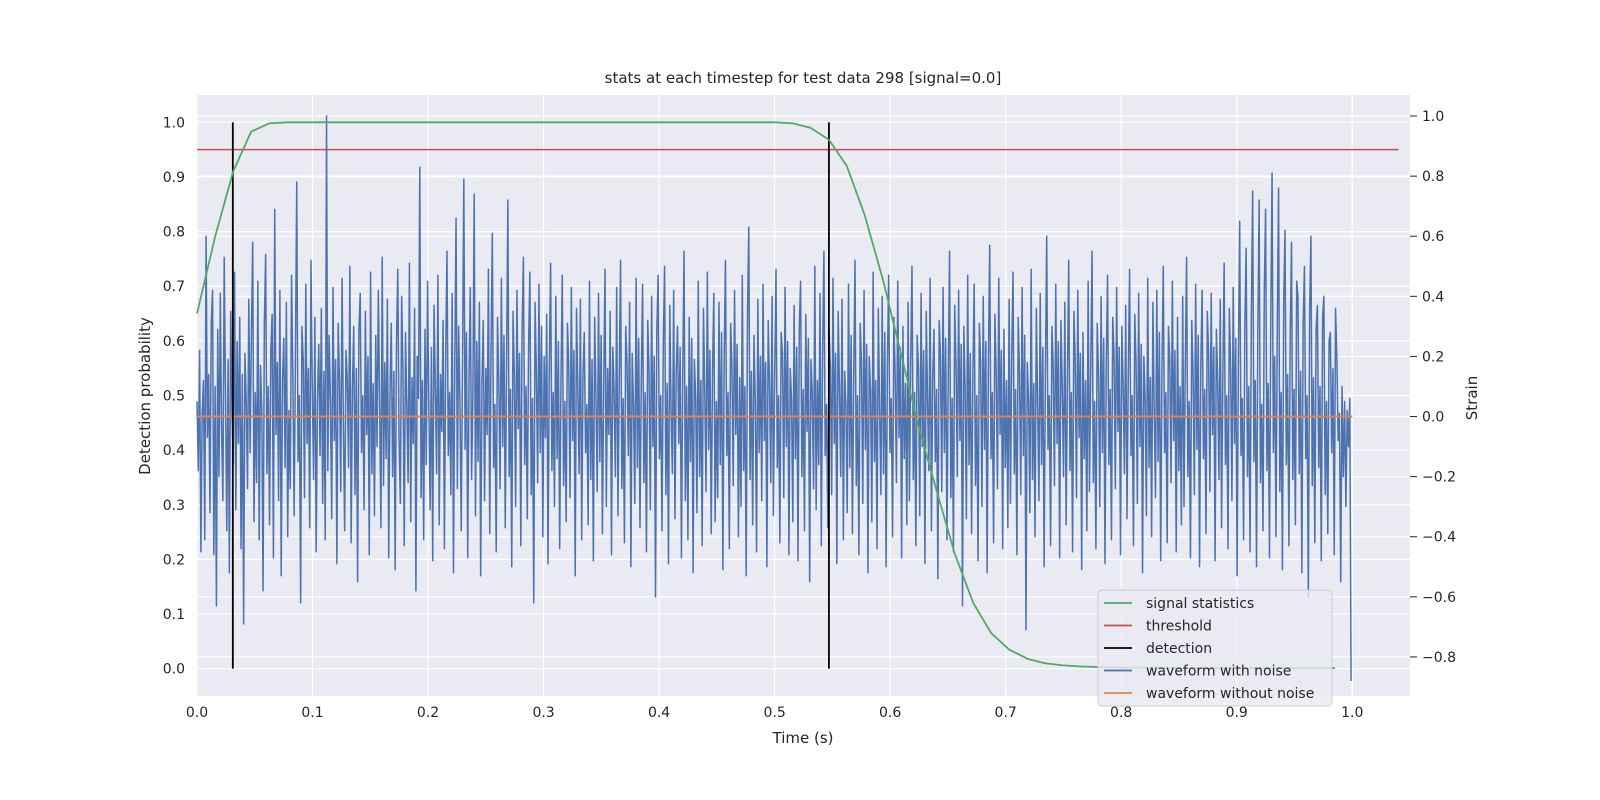  Describe the element at coordinates (1237, 713) in the screenshot. I see `x-tick-label: 0.9` at that location.